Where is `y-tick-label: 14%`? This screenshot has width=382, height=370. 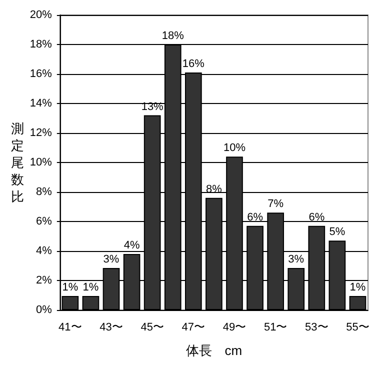 y-tick-label: 14% is located at coordinates (41, 104).